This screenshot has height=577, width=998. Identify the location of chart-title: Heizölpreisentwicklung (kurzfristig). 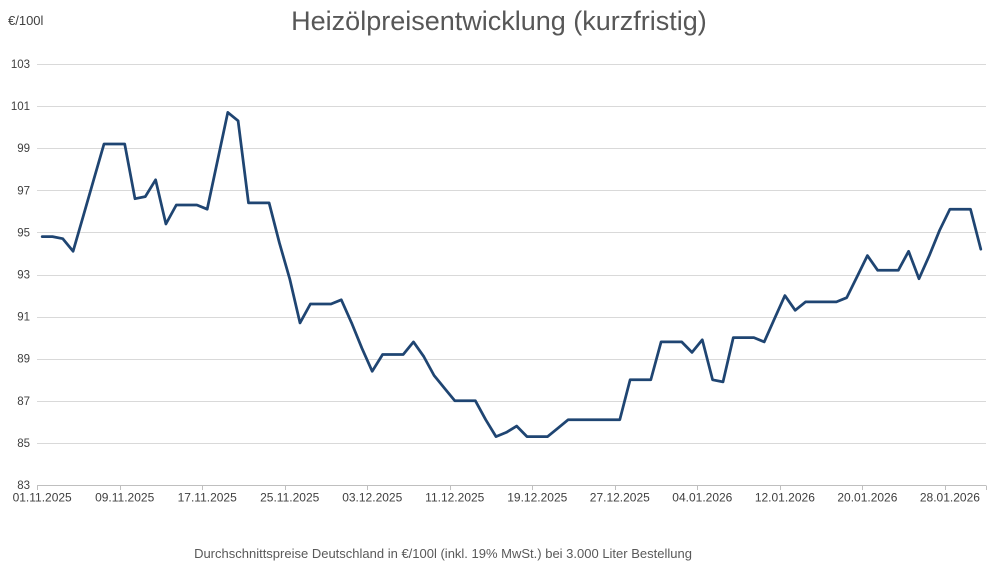
(499, 21).